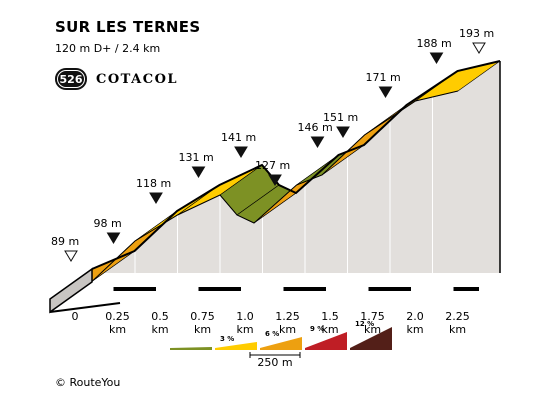 The width and height of the screenshot is (550, 400). Describe the element at coordinates (75, 316) in the screenshot. I see `x-tick-label: 0` at that location.